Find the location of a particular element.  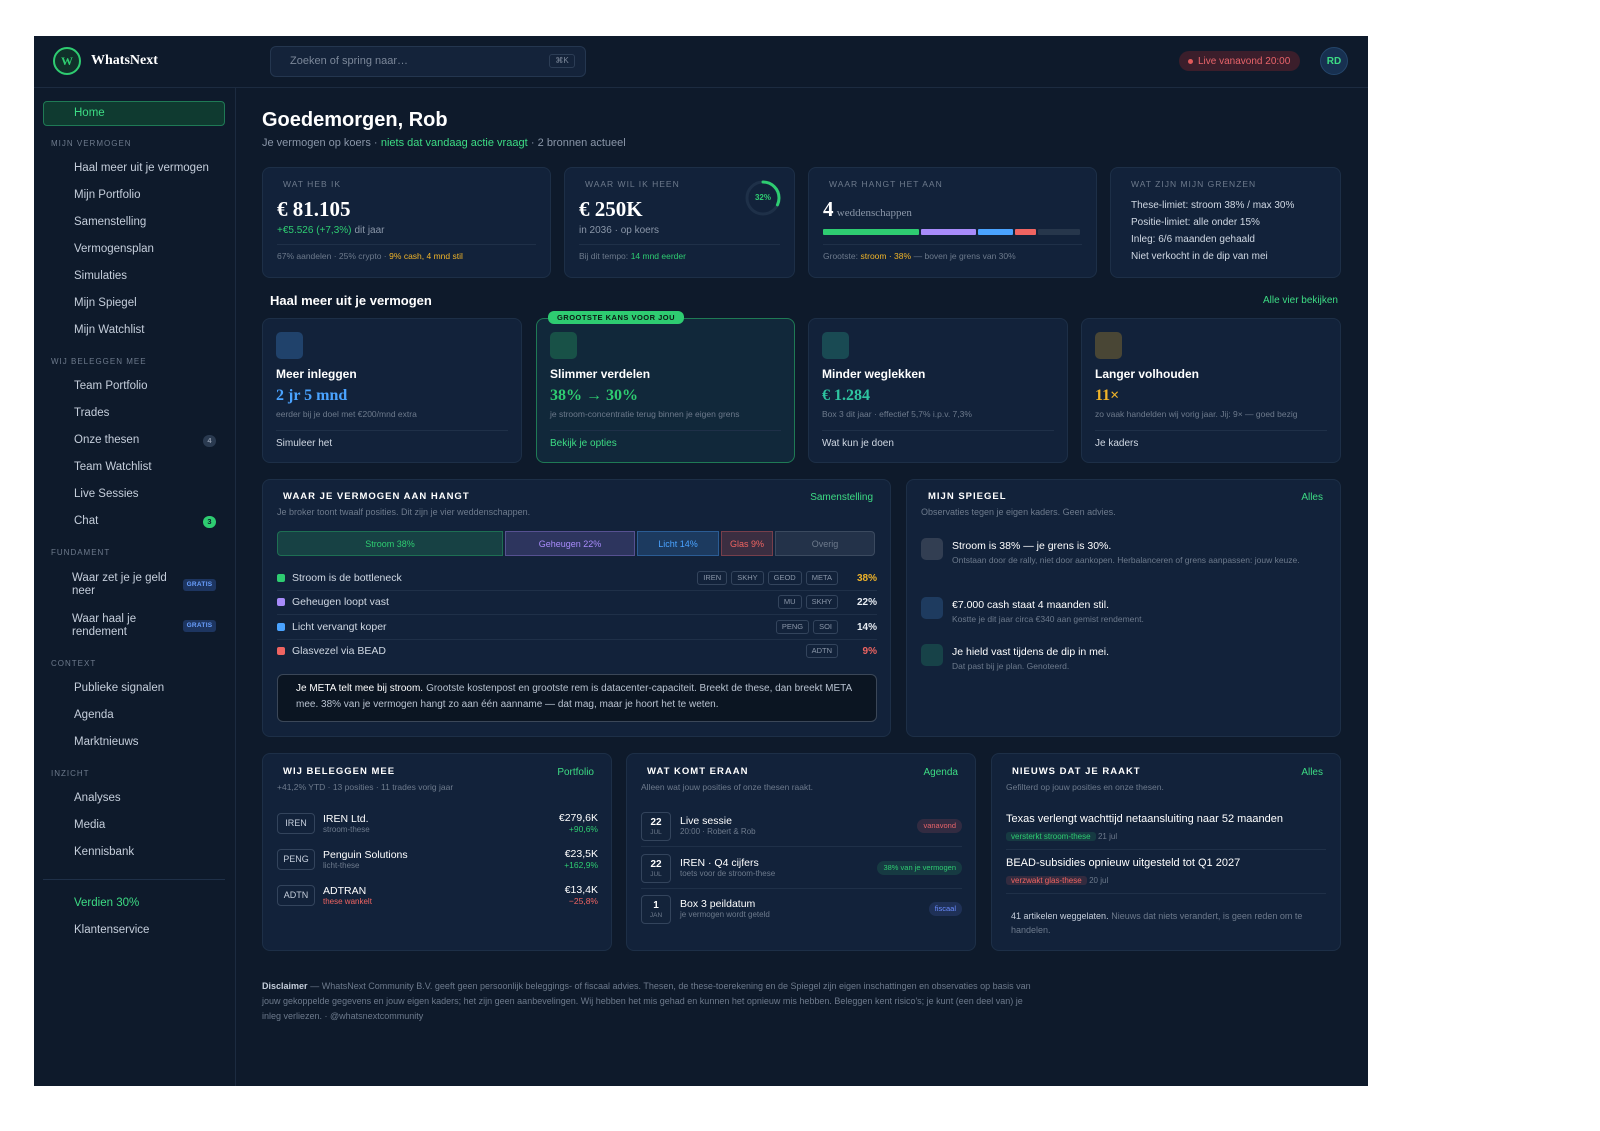

card-action: Je kaders is located at coordinates (1117, 443).